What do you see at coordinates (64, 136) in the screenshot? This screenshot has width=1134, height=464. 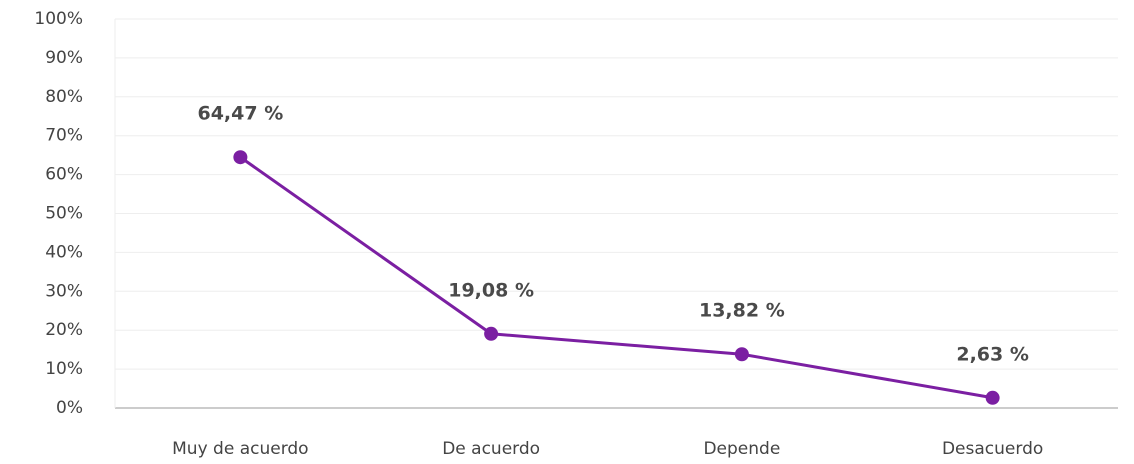 I see `y-tick-label: 70%` at bounding box center [64, 136].